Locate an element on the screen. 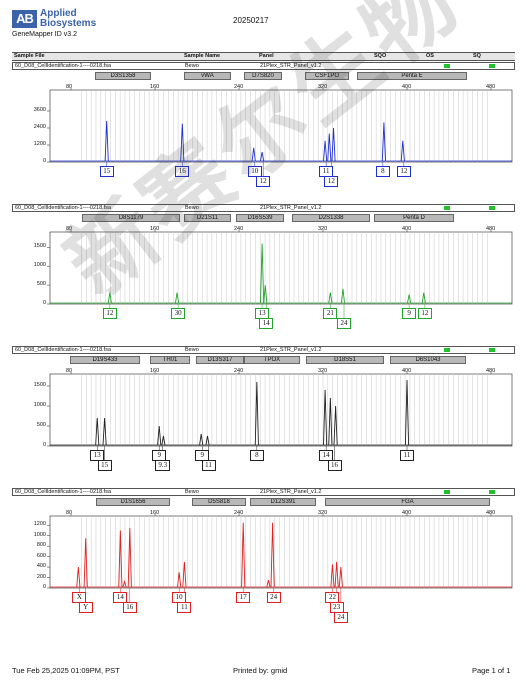 The image size is (526, 683). marker-d2s1338: D2S1338 is located at coordinates (331, 218).